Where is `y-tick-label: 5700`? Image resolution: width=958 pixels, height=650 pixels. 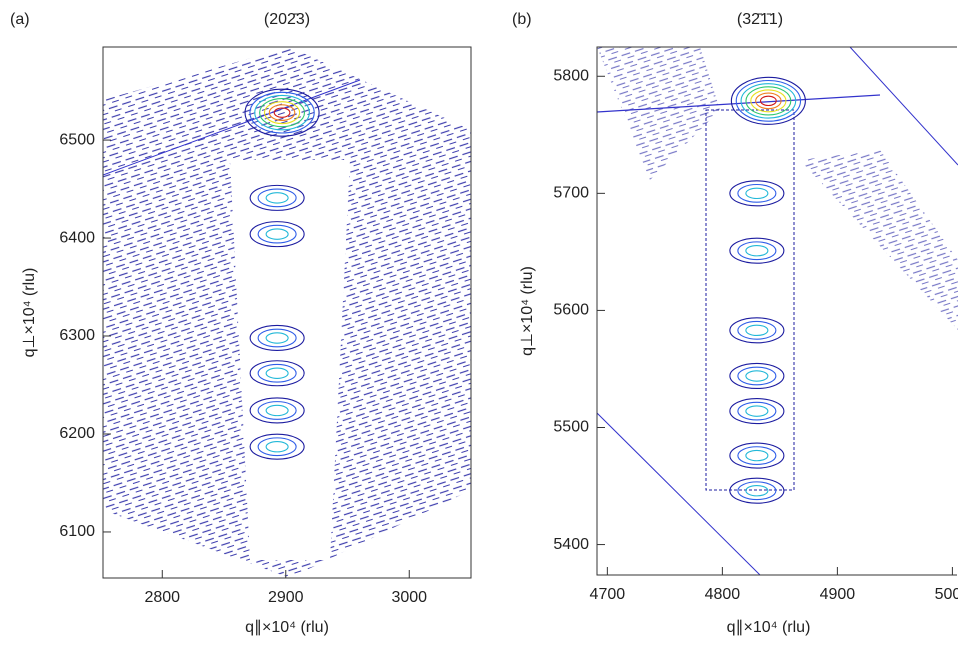 y-tick-label: 5700 is located at coordinates (571, 193).